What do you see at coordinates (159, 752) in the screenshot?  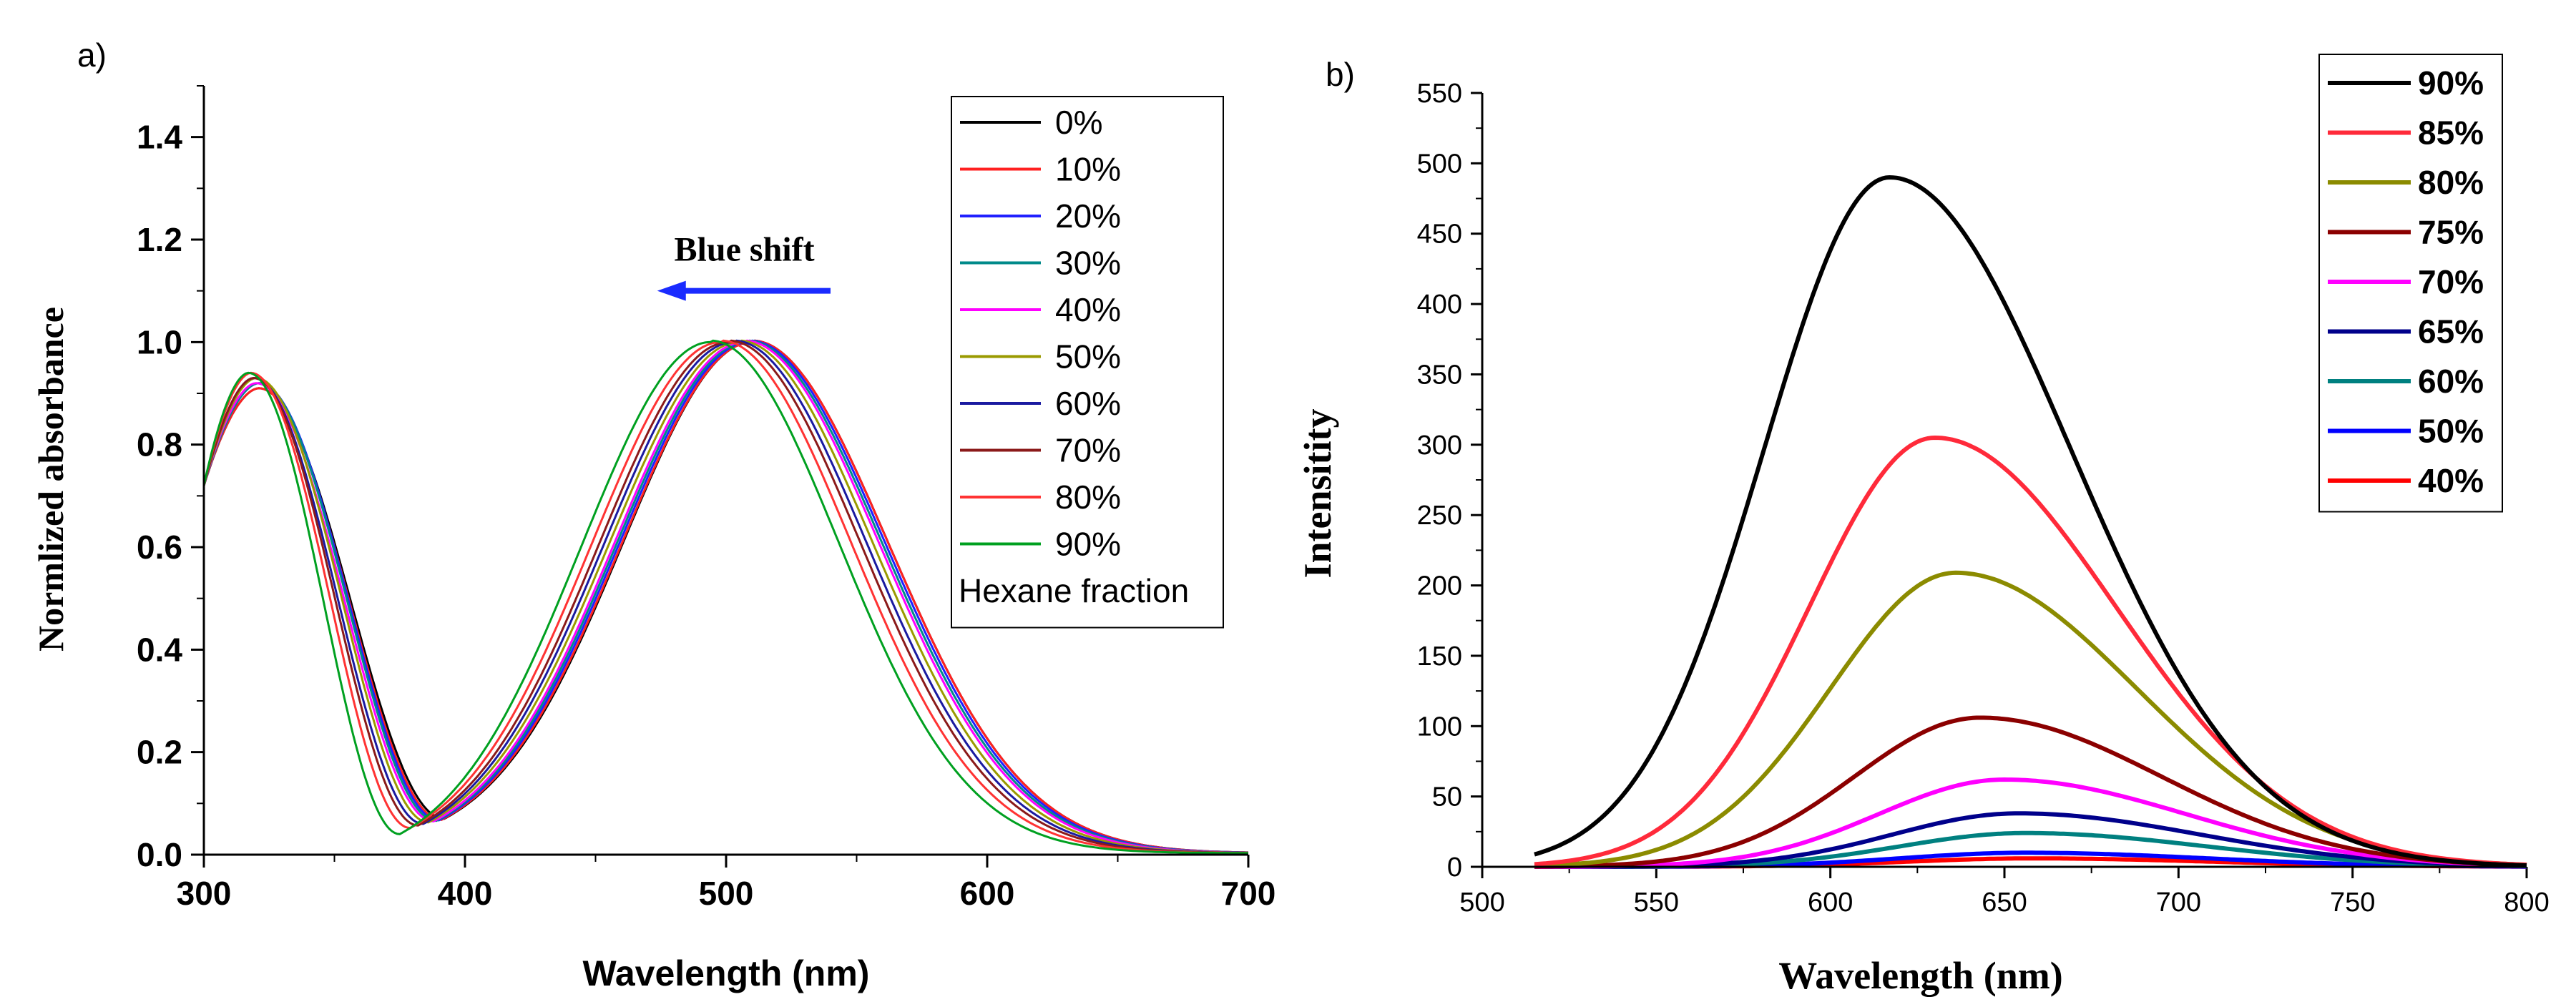 I see `y-tick-label: 0.2` at bounding box center [159, 752].